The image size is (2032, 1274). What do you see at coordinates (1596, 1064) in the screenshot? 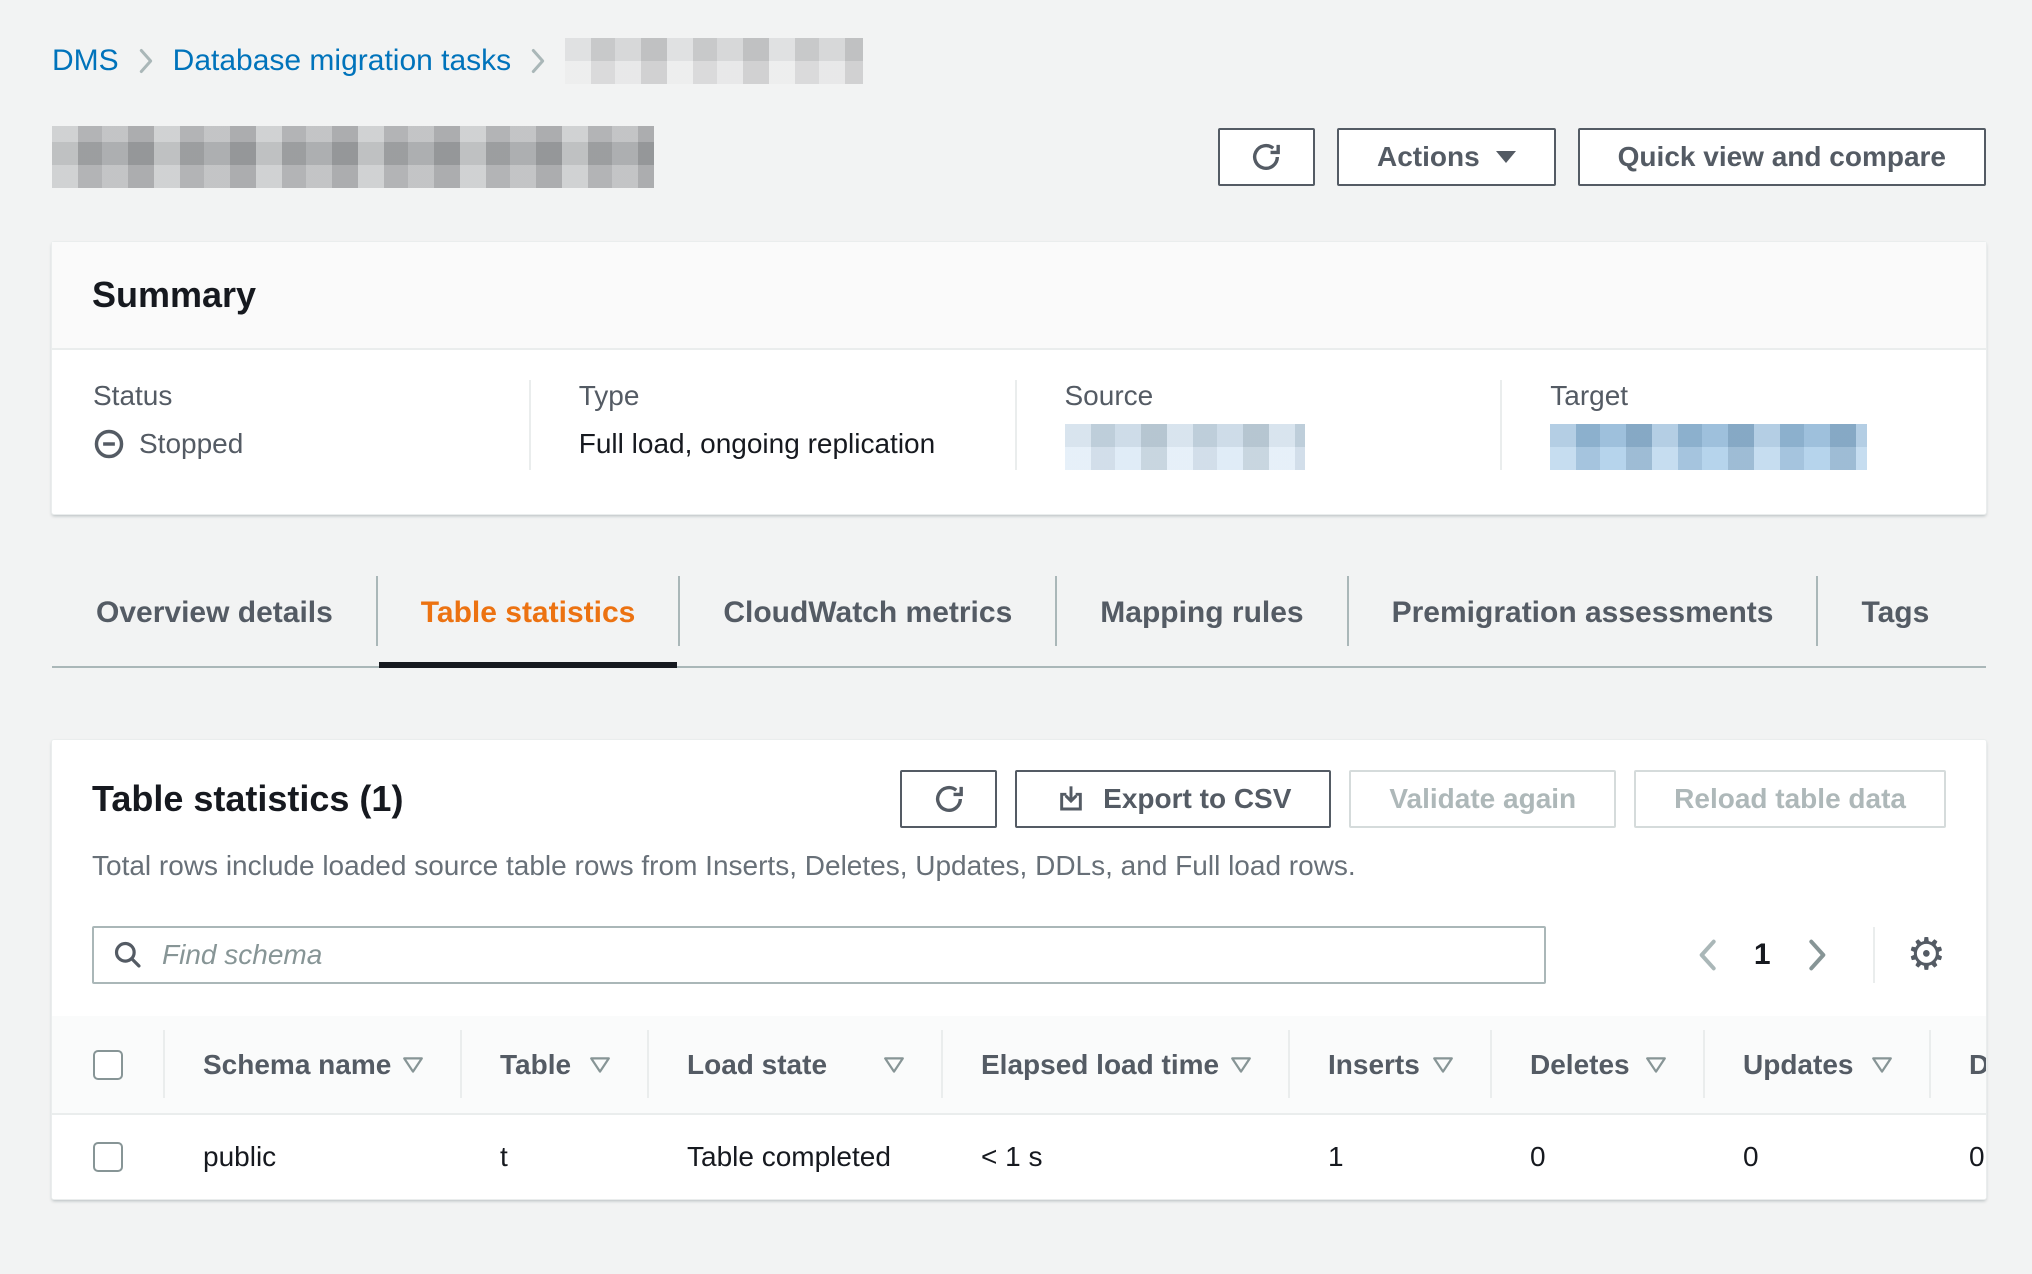
I see `column-header-deletes: Deletes` at bounding box center [1596, 1064].